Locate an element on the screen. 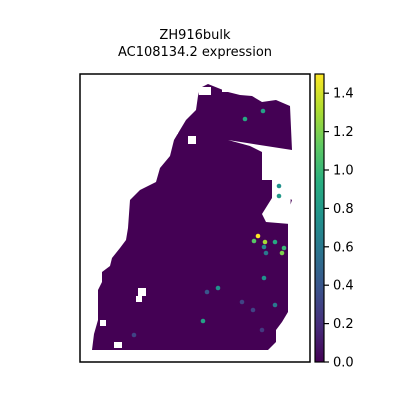  colorbar-tick-label: 1.4 is located at coordinates (343, 94).